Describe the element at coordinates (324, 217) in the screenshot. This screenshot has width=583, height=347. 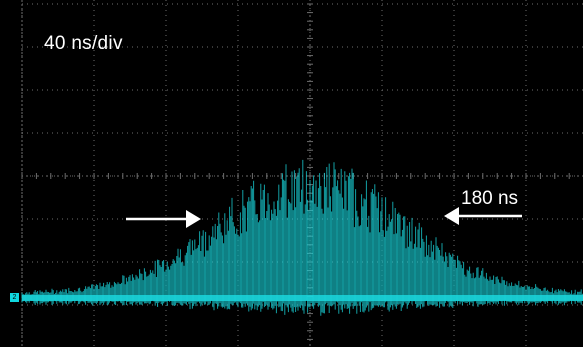
I see `pulse-width-arrows` at that location.